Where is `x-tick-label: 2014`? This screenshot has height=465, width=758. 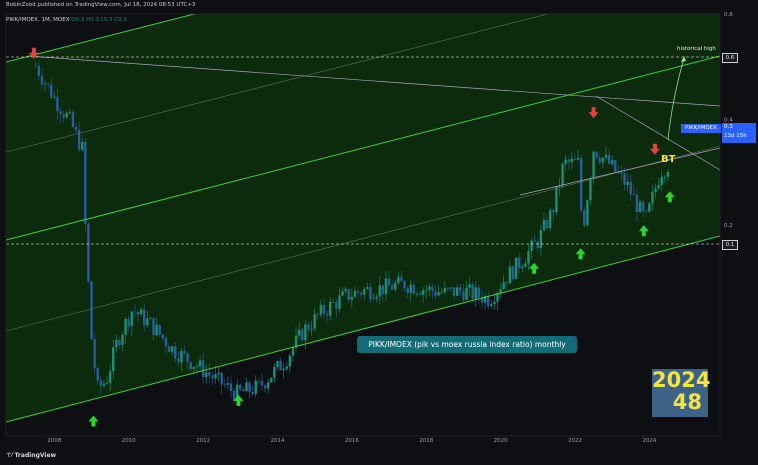
x-tick-label: 2014 is located at coordinates (277, 441).